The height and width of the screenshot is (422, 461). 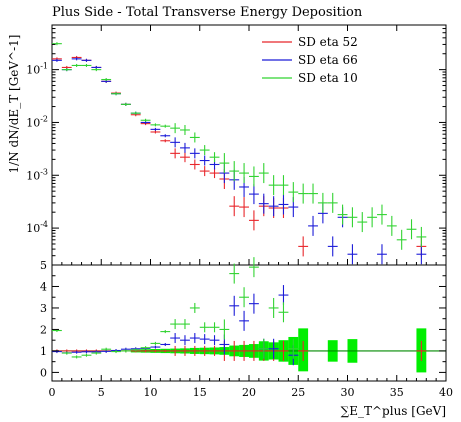 What do you see at coordinates (37, 227) in the screenshot?
I see `y-tick-label-main: 10⁻⁴` at bounding box center [37, 227].